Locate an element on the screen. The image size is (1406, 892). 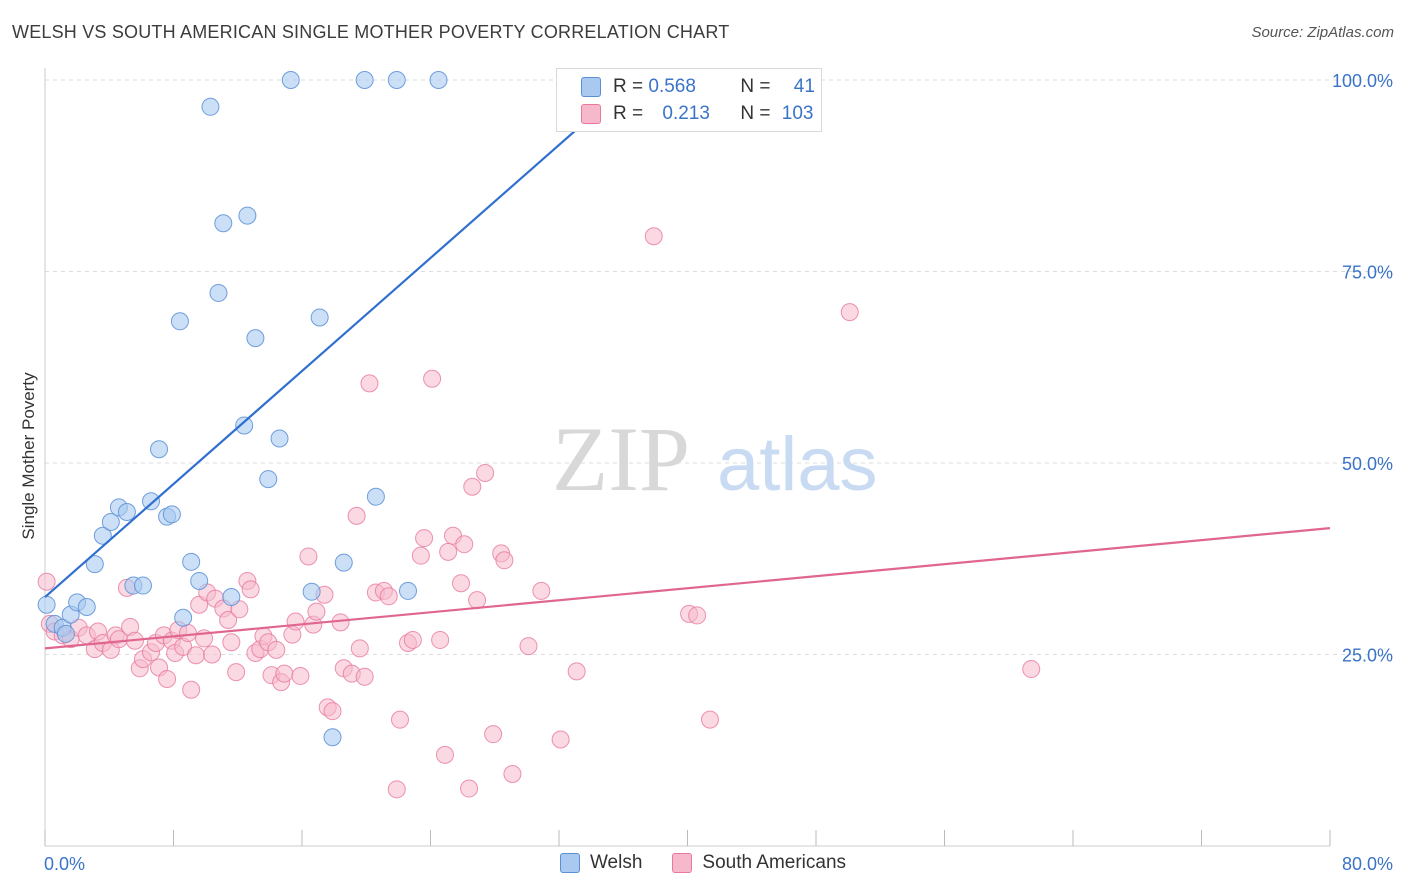
series-legend: Welsh South Americans is located at coordinates (703, 863).